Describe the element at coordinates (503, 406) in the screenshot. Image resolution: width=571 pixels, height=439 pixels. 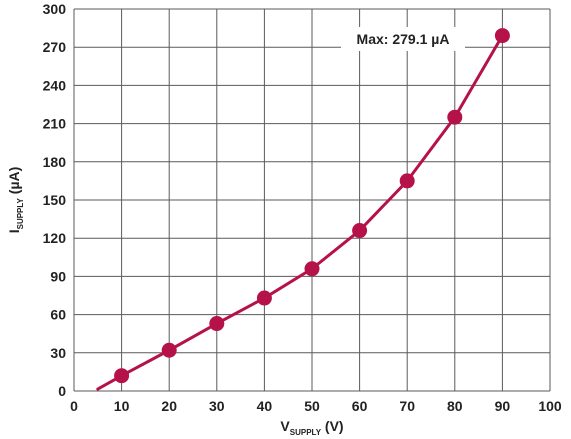
I see `x-tick-label: 90` at that location.